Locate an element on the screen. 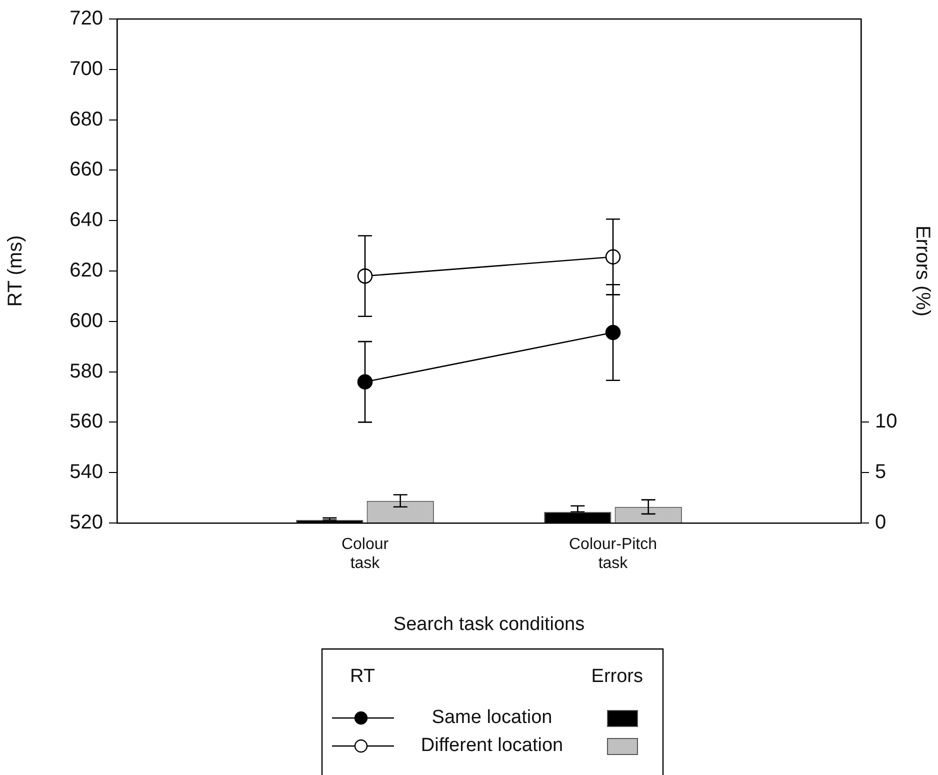 The width and height of the screenshot is (938, 775). legend-label: Different location is located at coordinates (492, 745).